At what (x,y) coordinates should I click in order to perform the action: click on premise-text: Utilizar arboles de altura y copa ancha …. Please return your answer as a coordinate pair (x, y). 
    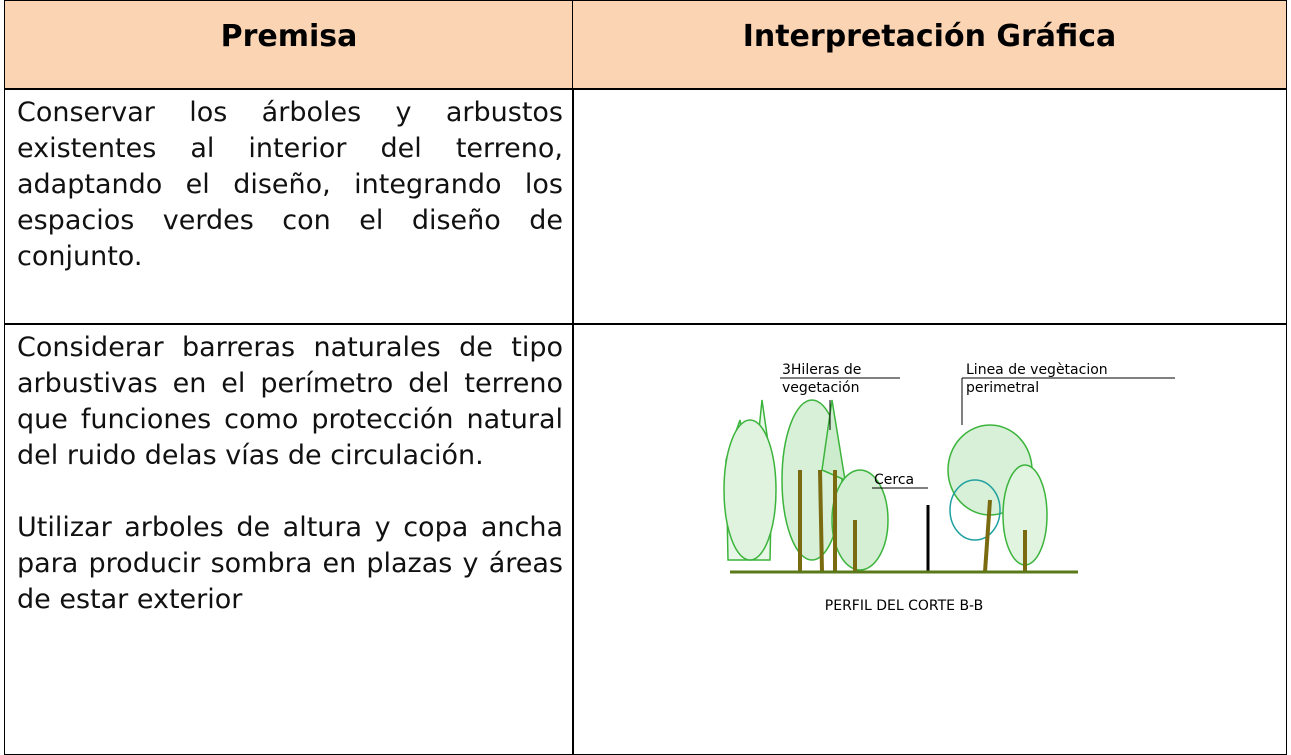
    Looking at the image, I should click on (290, 563).